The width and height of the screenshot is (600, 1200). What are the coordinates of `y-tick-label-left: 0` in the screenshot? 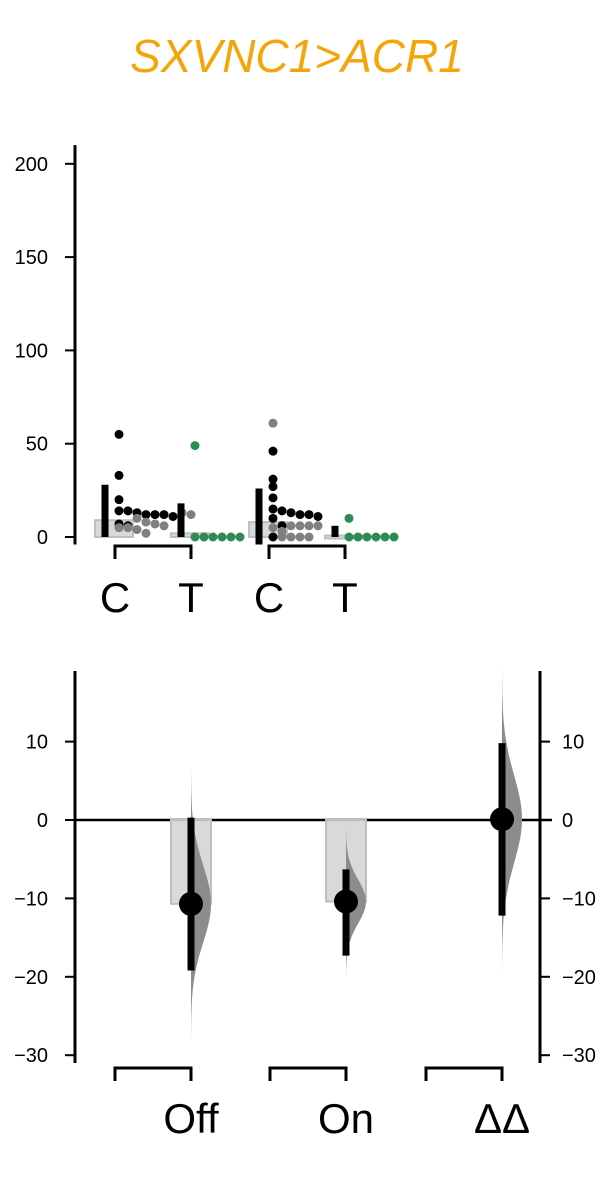 It's located at (42, 821).